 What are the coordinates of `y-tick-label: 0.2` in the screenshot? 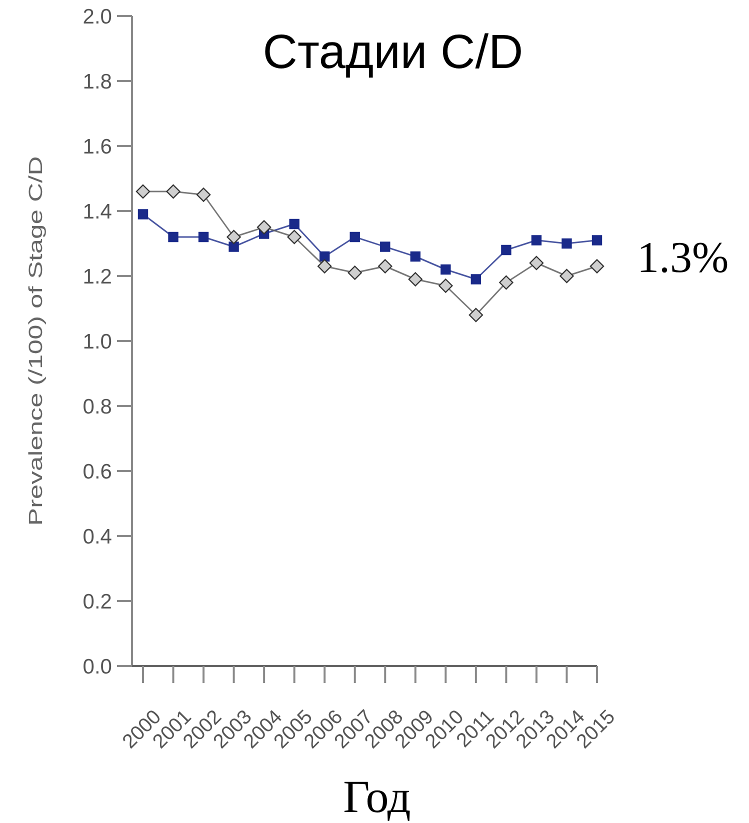 It's located at (97, 602).